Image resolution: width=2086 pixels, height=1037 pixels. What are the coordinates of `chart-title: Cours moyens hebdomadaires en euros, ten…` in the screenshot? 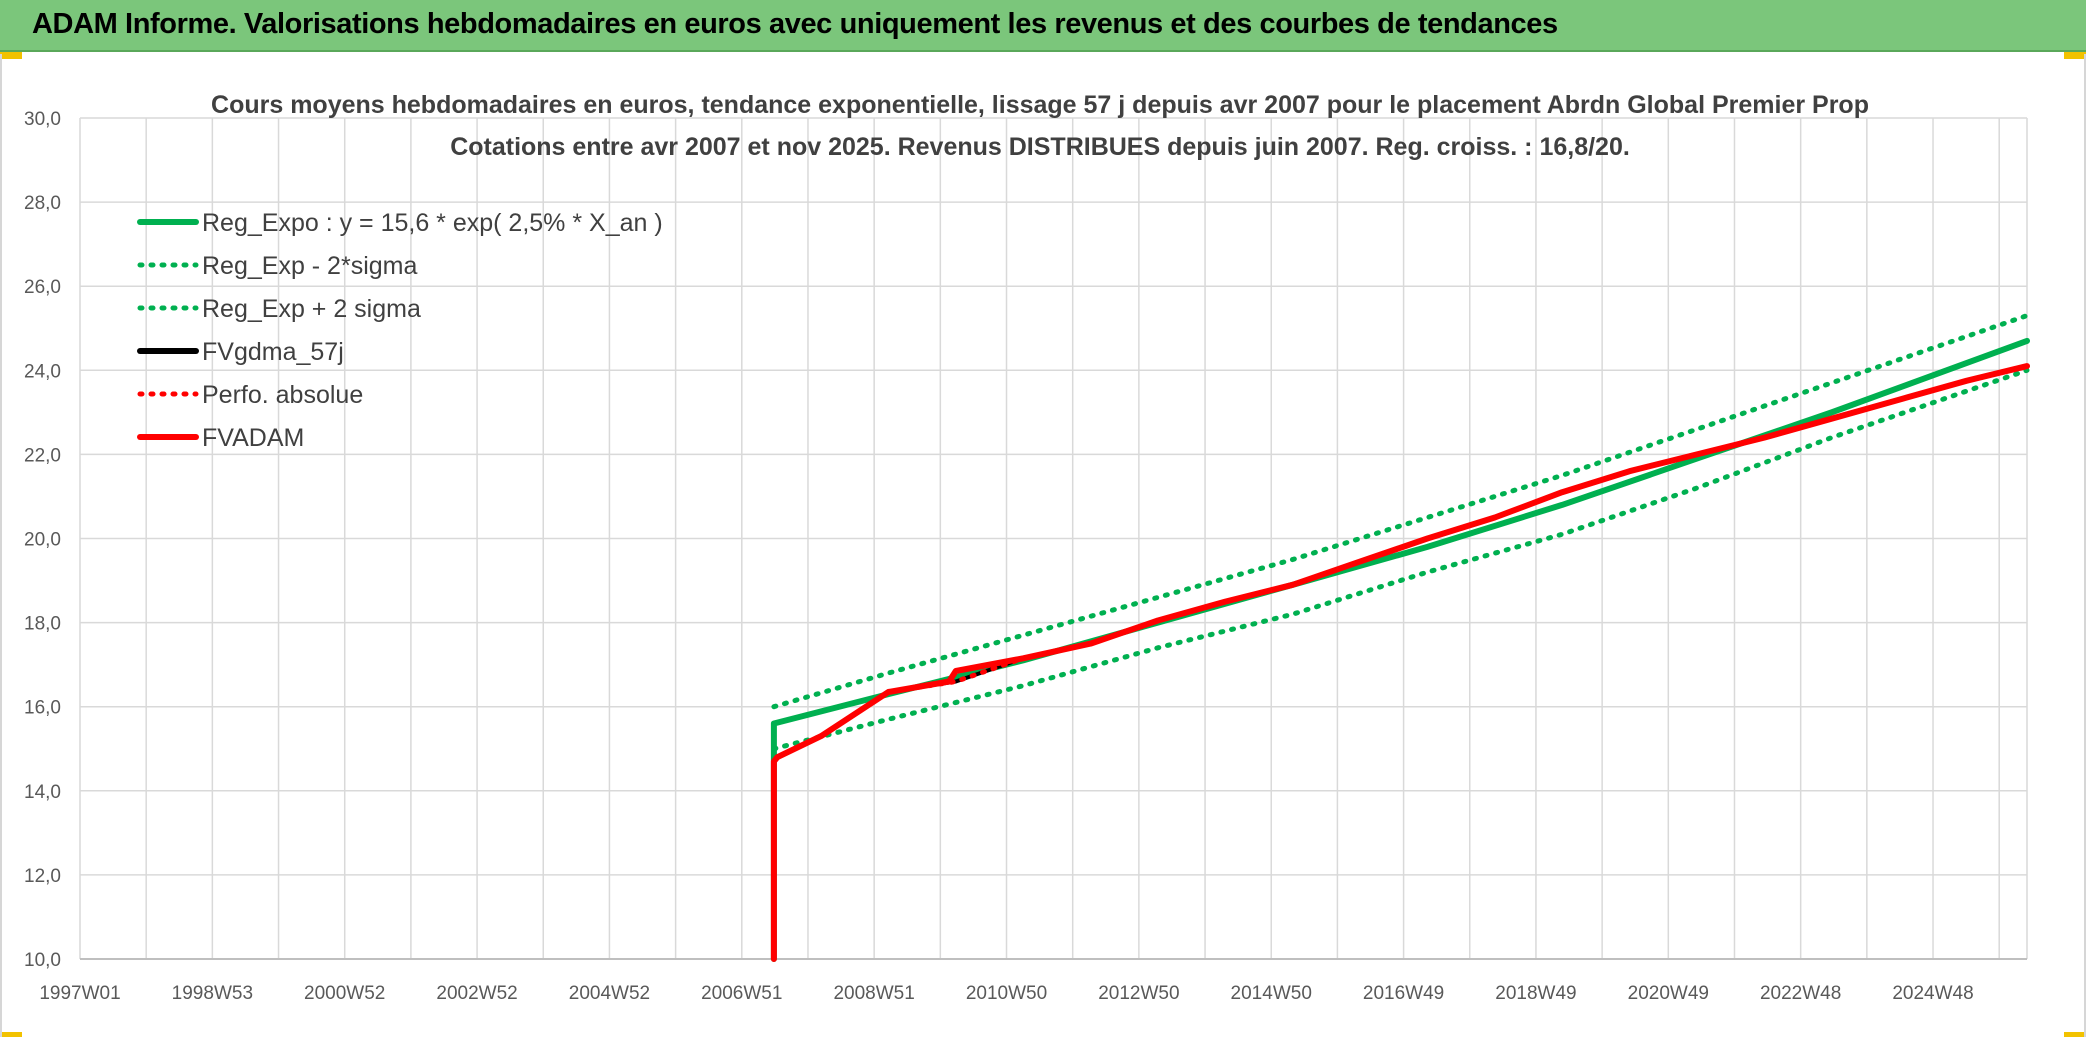 It's located at (1040, 105).